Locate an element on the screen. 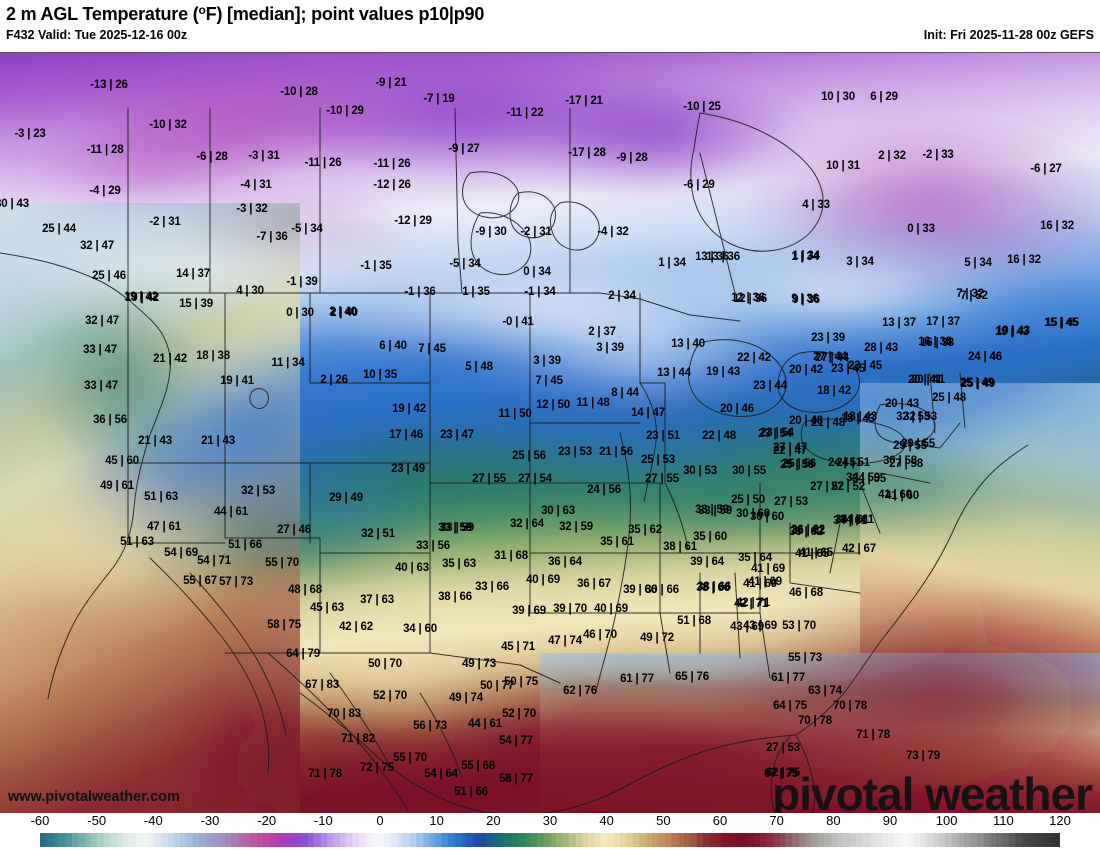  point-value-label: 36 | 62 is located at coordinates (808, 531).